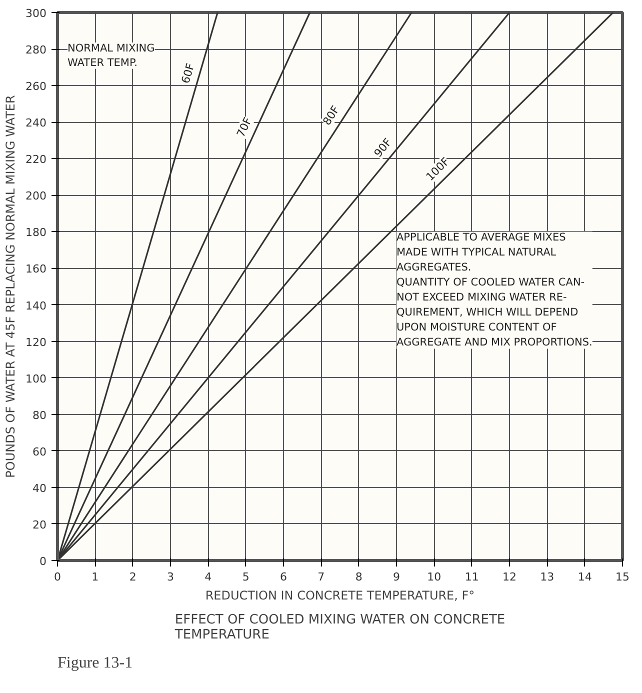  What do you see at coordinates (358, 577) in the screenshot?
I see `x-tick-label: 8` at bounding box center [358, 577].